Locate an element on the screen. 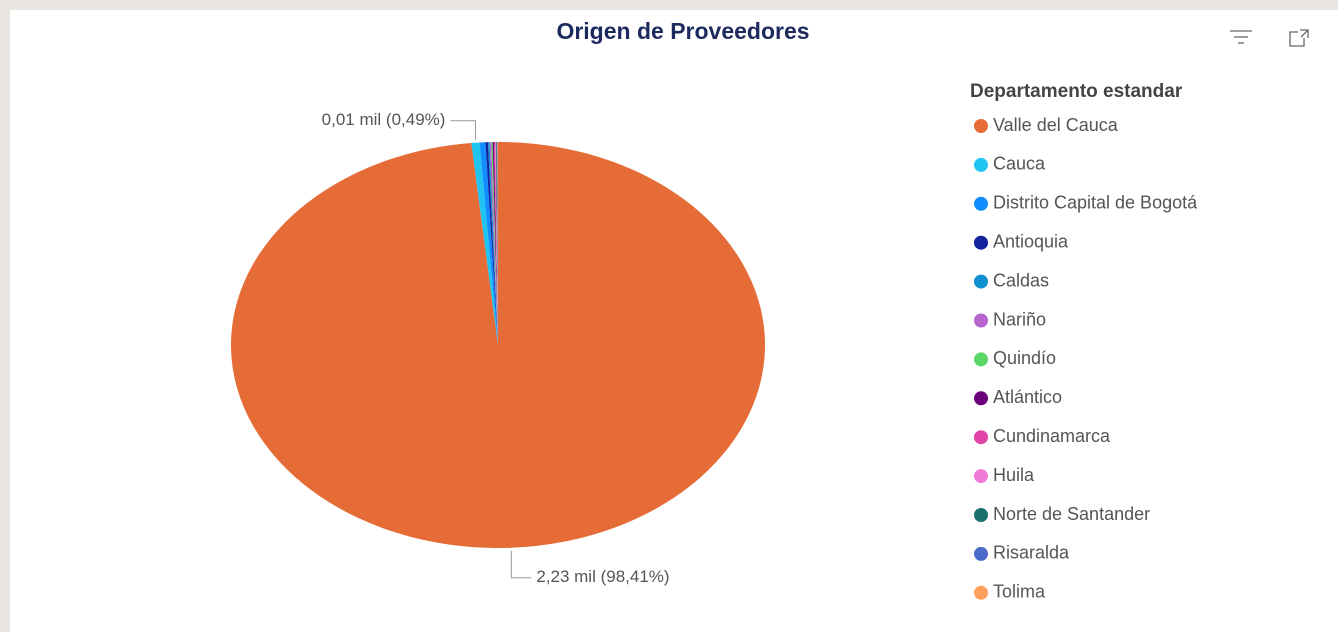  legend-label: Antioquia is located at coordinates (1031, 241).